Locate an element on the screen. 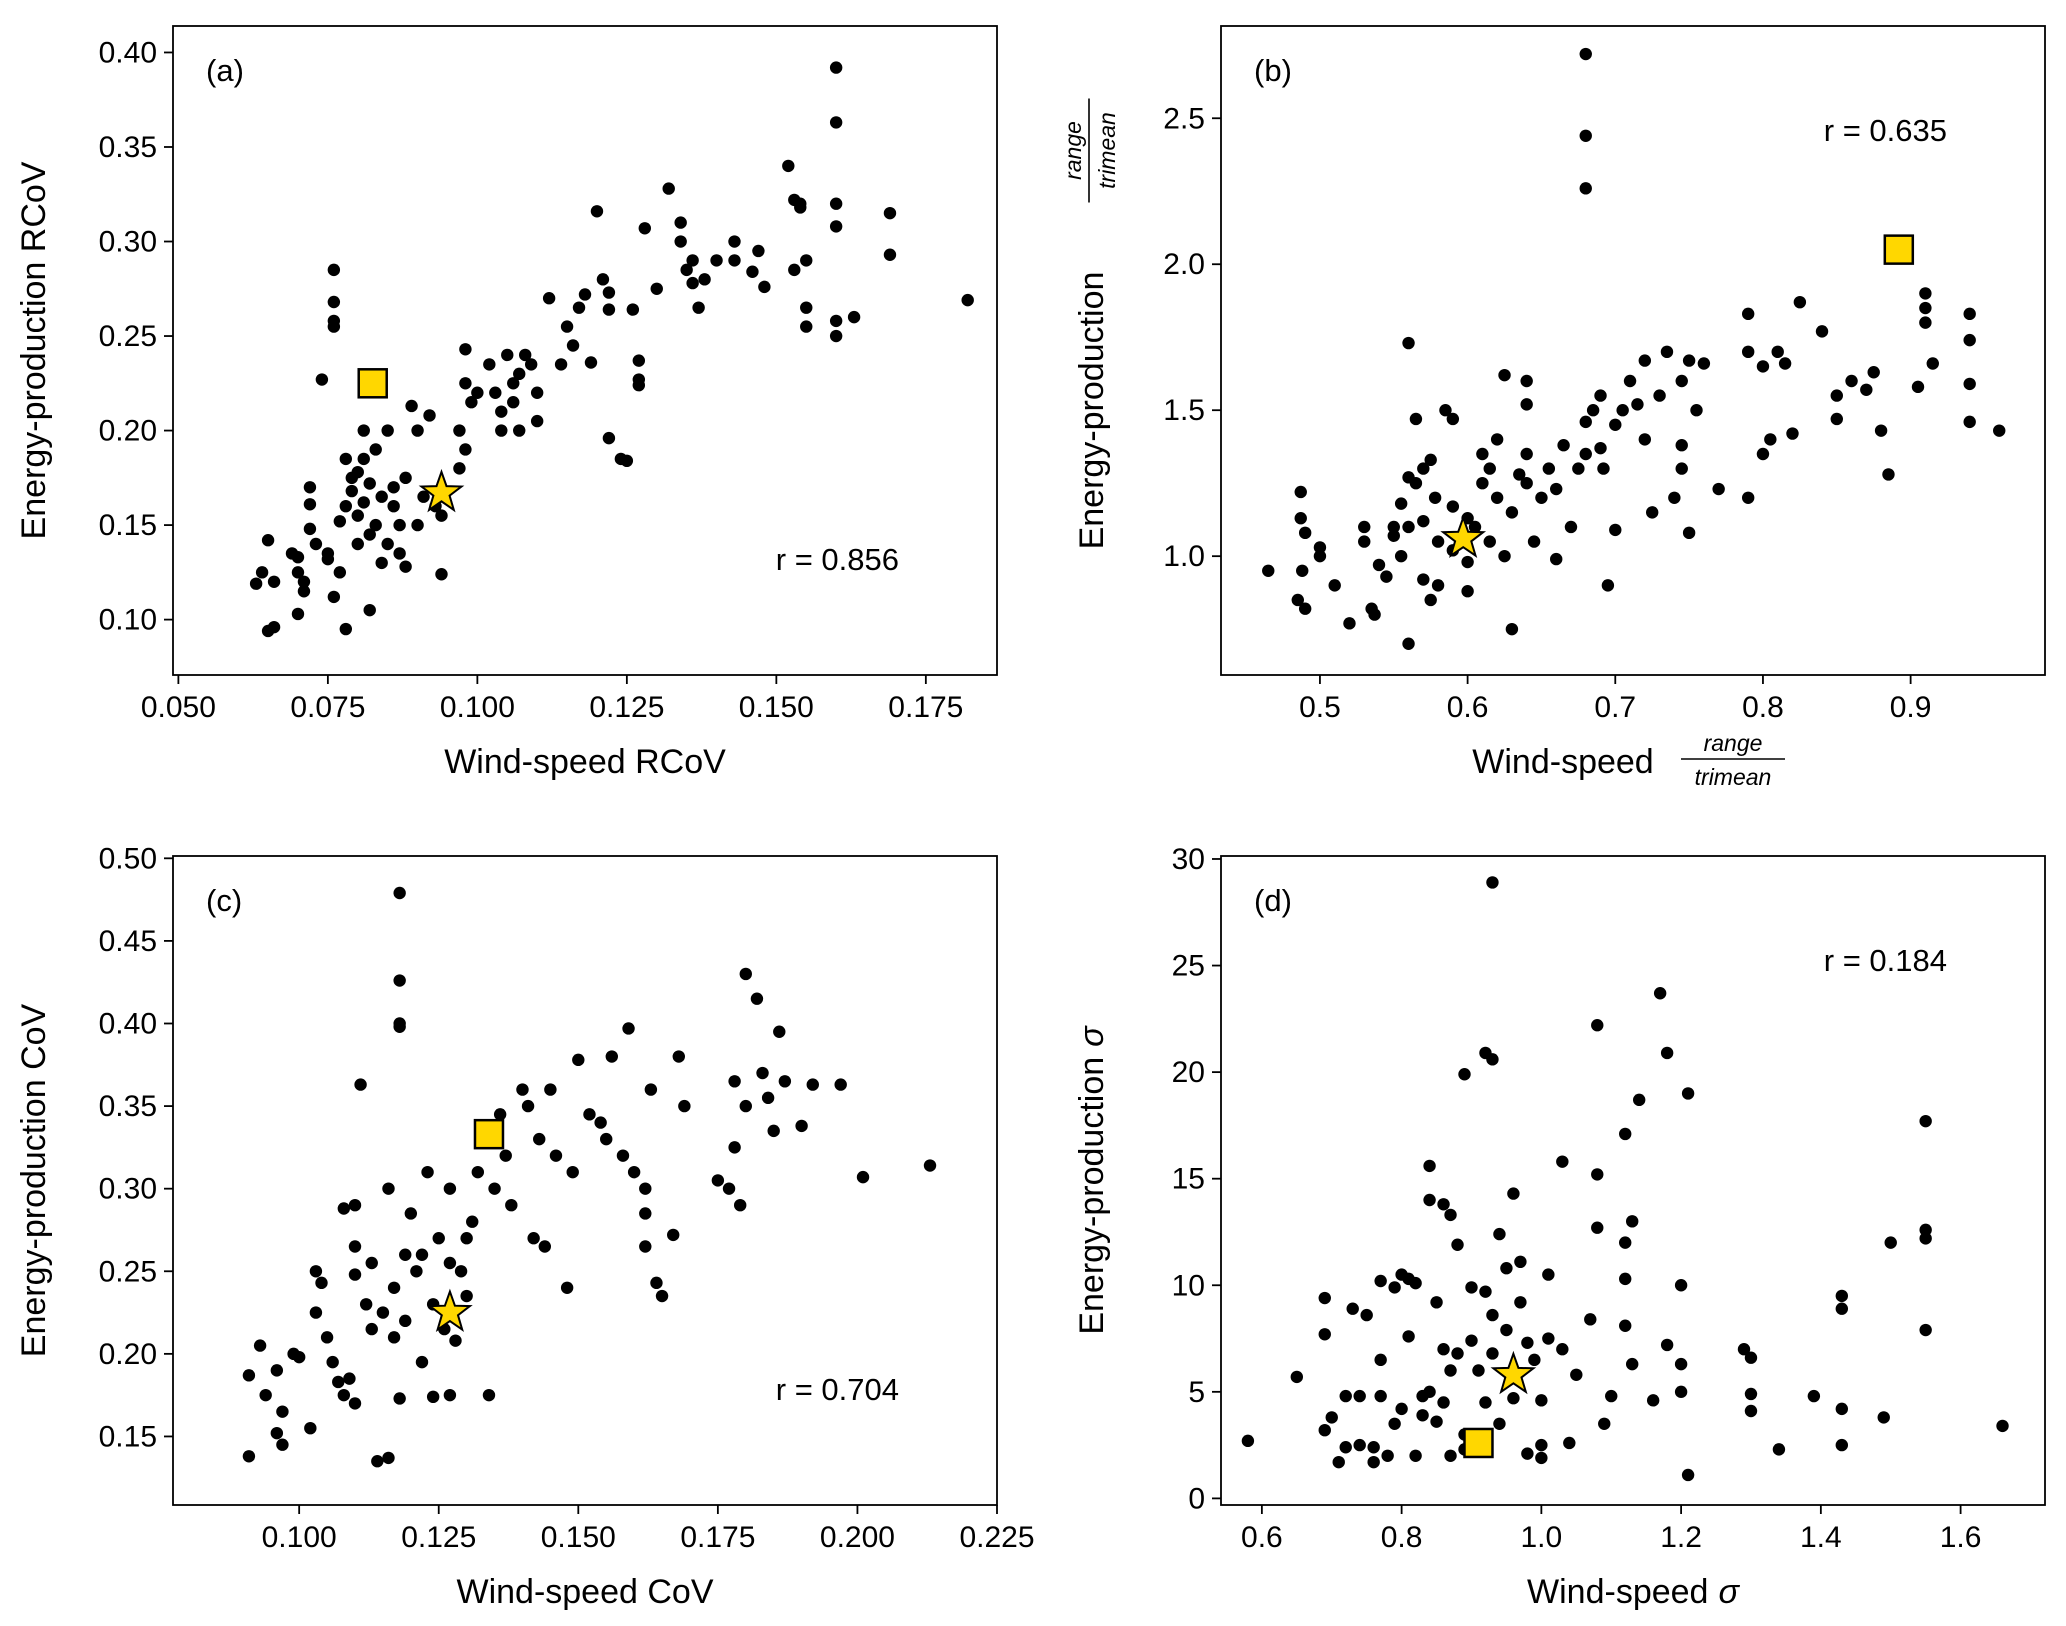  x-axis-label-text: Wind-speed RCoV is located at coordinates (585, 762).